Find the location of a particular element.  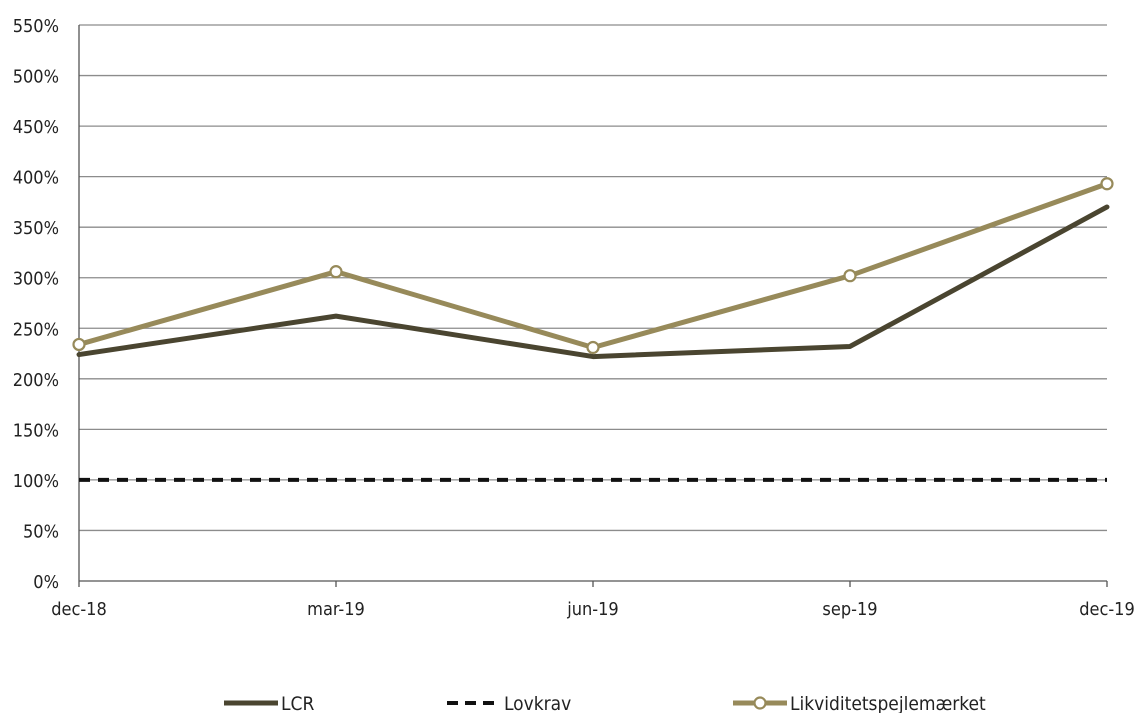

y-tick-label: 200% is located at coordinates (36, 380).